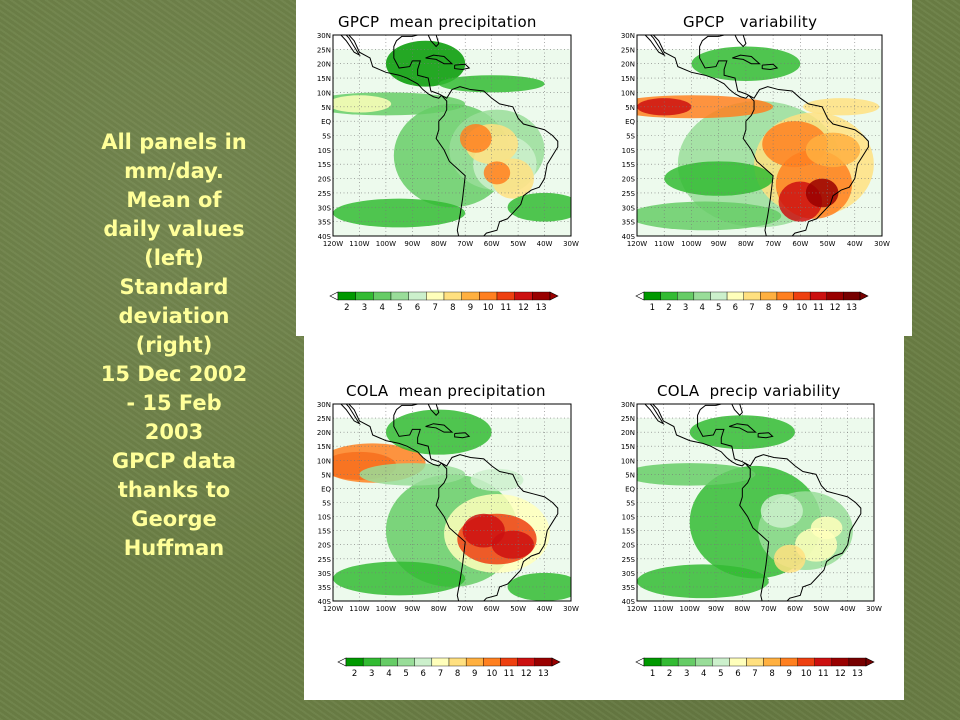 The image size is (960, 720). Describe the element at coordinates (806, 674) in the screenshot. I see `colorbar-label: 10` at that location.